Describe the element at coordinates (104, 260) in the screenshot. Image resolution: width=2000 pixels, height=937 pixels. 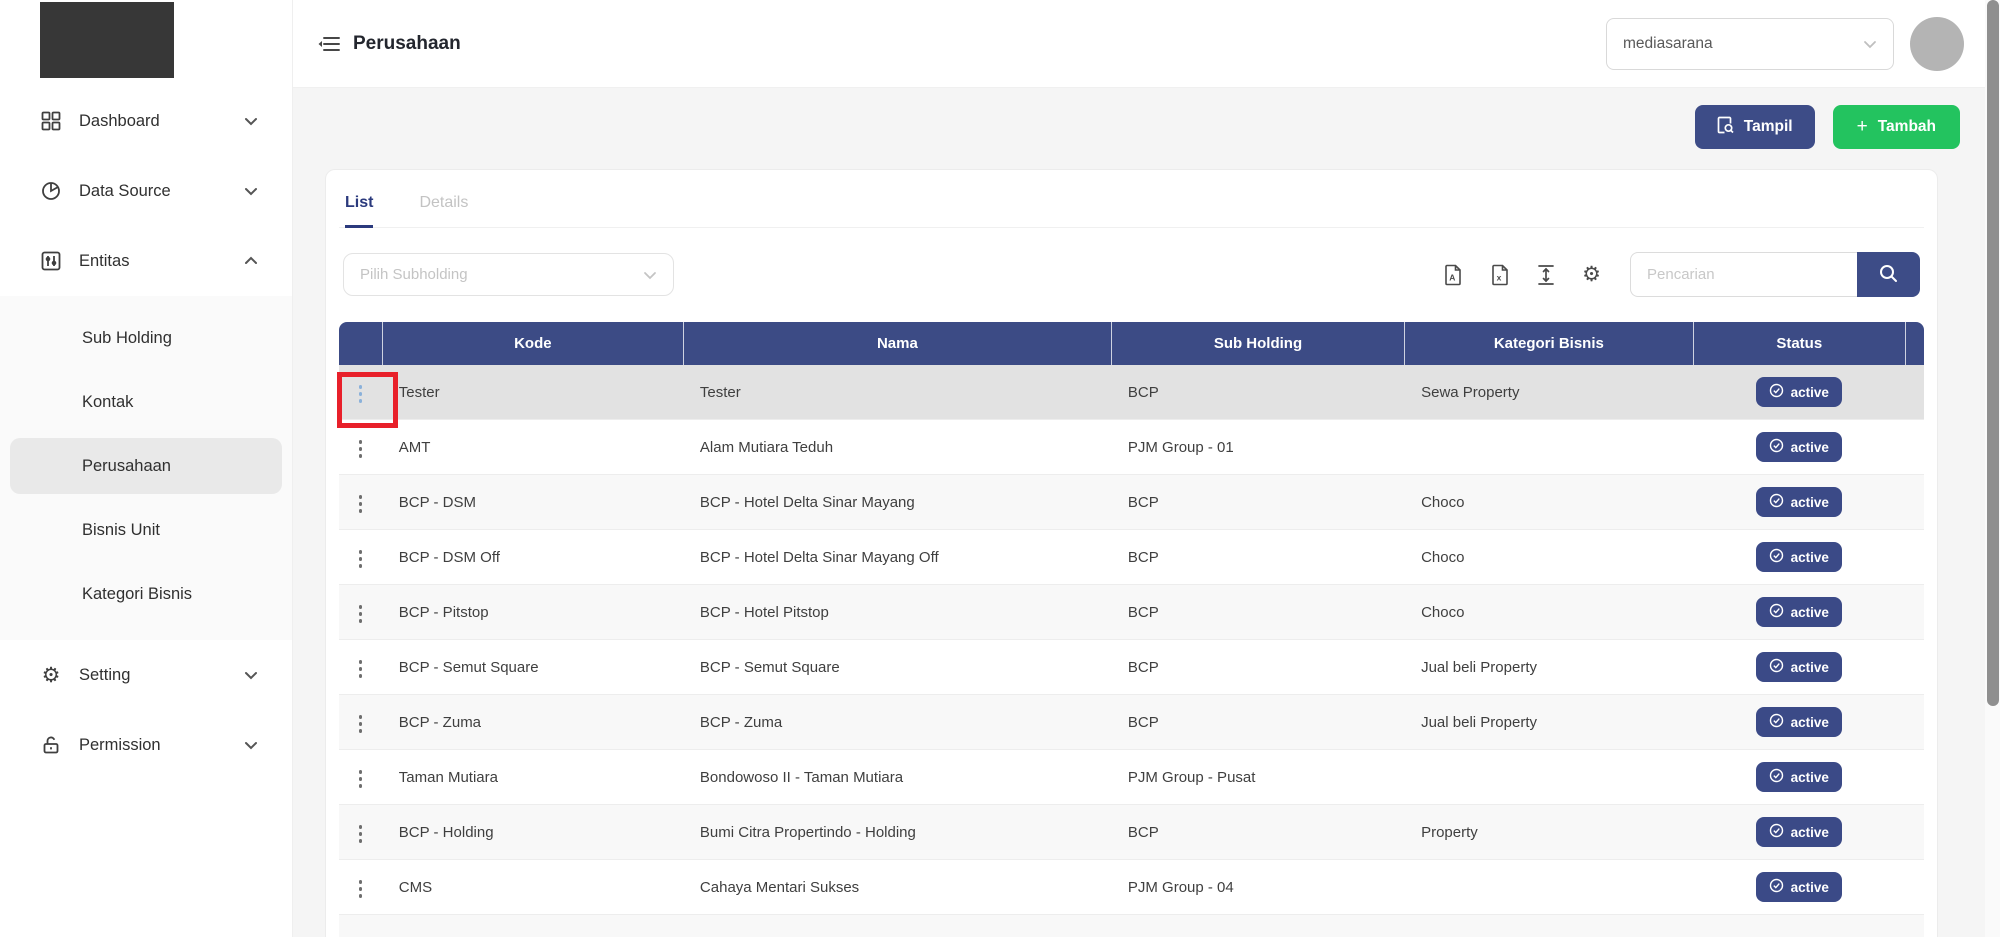
I see `sidebar-item-label: Entitas` at that location.